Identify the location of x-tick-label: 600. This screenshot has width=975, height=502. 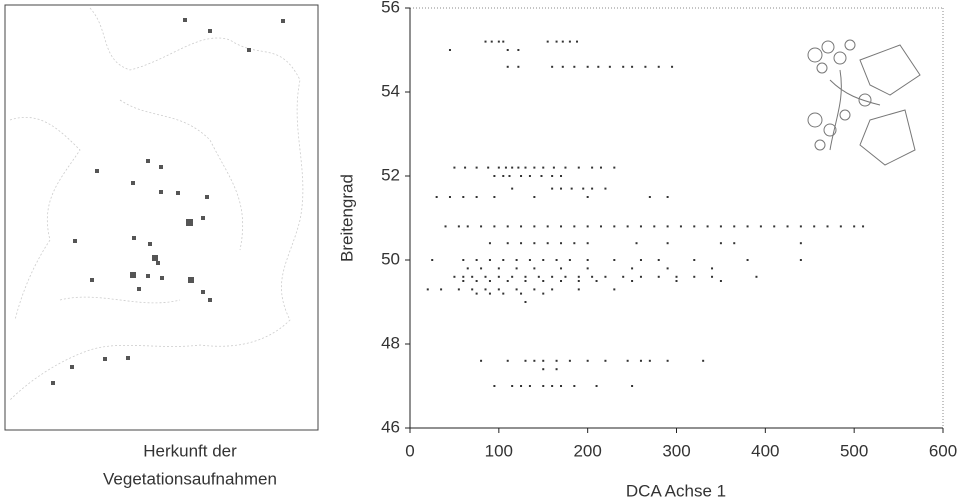
(943, 450).